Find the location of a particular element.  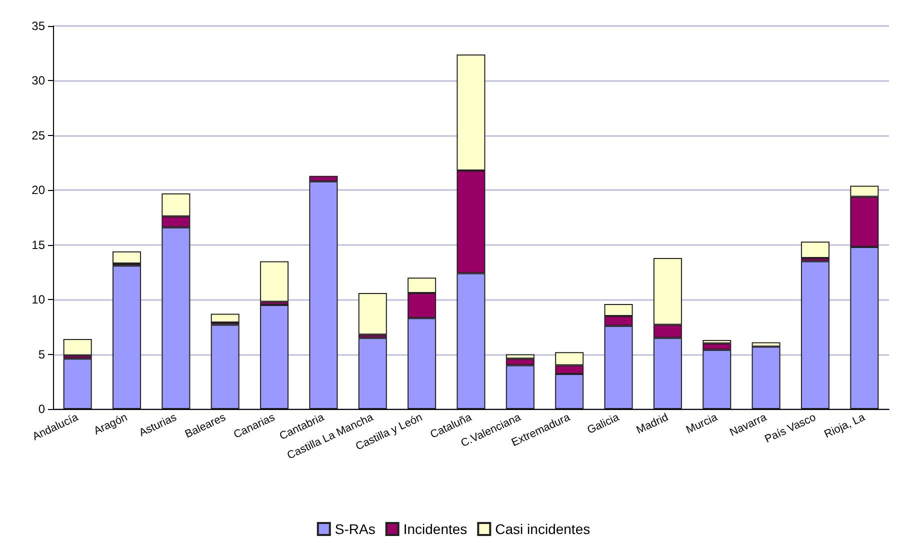

x-tick-label: Rioja, La is located at coordinates (845, 426).